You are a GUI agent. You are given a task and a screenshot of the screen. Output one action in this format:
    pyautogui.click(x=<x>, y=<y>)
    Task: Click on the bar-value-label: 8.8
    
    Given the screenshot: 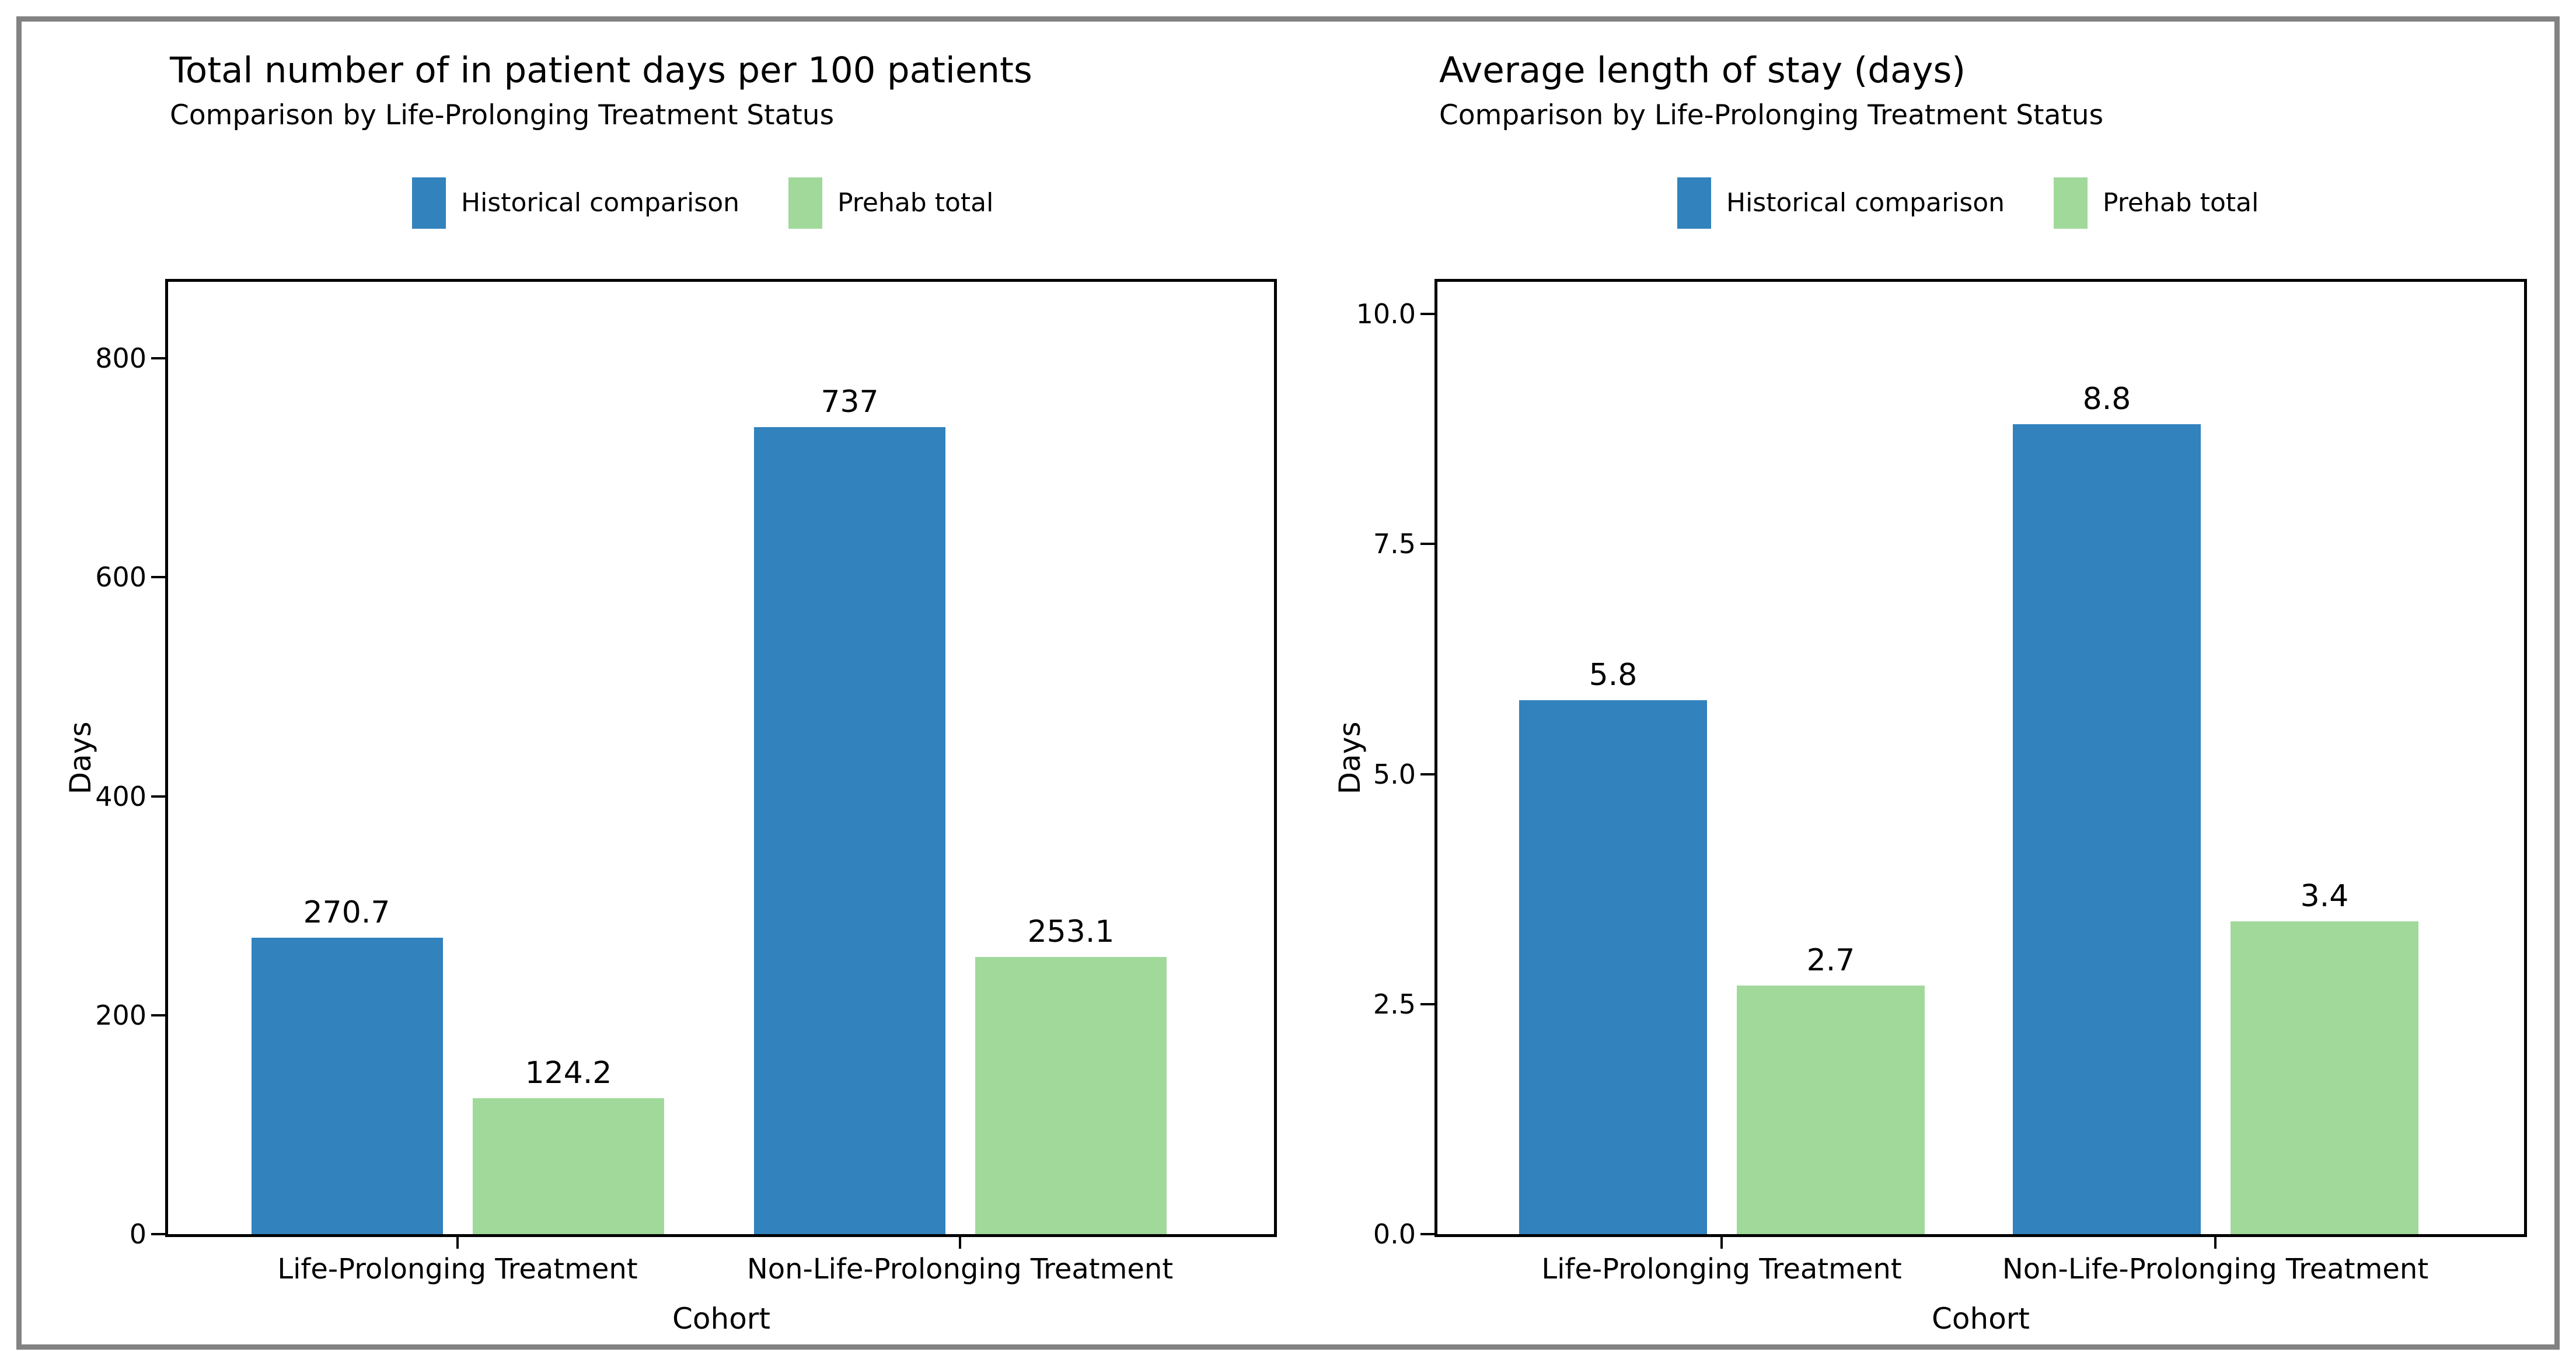 What is the action you would take?
    pyautogui.click(x=2106, y=399)
    